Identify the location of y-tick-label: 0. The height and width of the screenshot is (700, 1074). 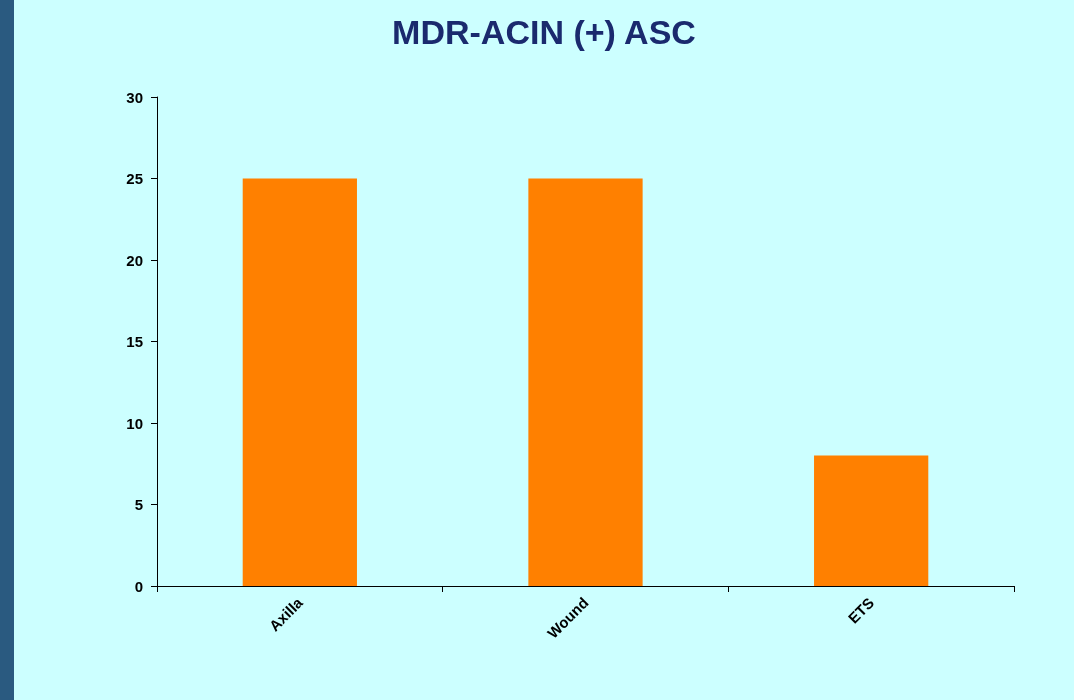
(138, 586).